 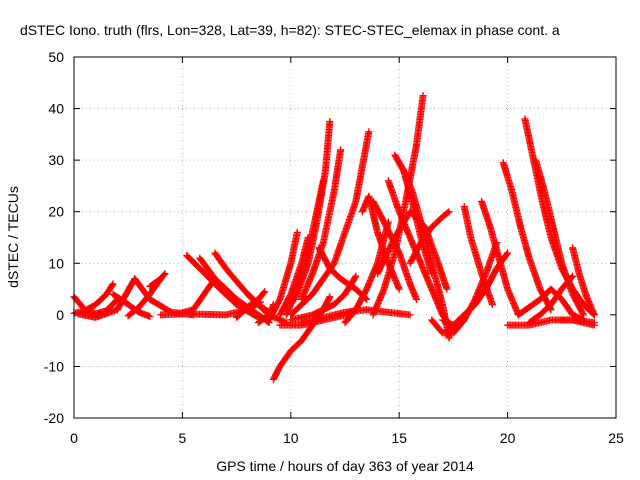 What do you see at coordinates (399, 438) in the screenshot?
I see `x-tick-label: 15` at bounding box center [399, 438].